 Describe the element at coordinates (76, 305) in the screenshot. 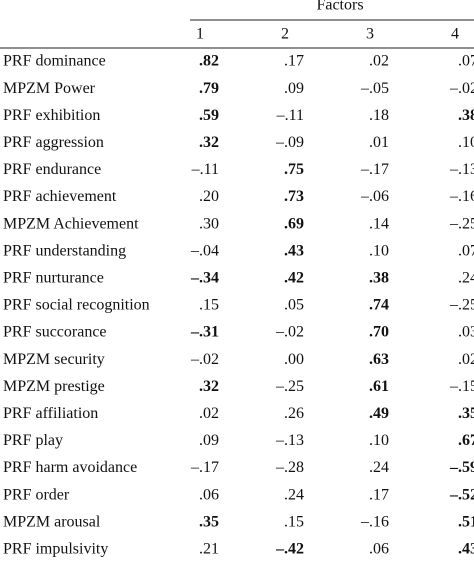

I see `row-label: PRF social recognition` at that location.